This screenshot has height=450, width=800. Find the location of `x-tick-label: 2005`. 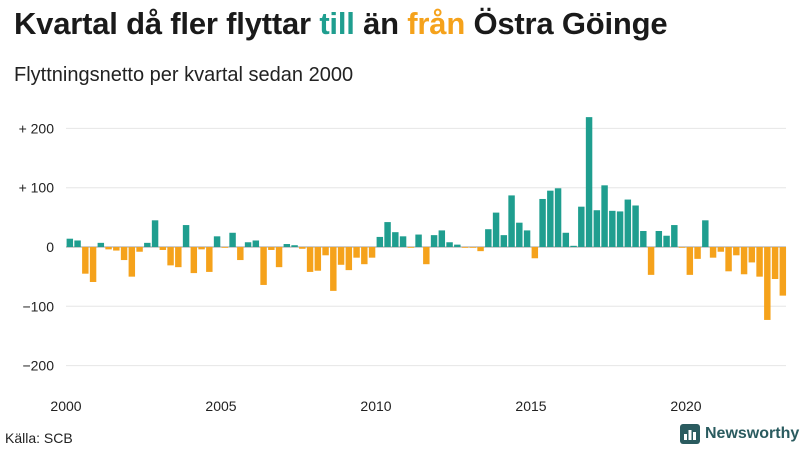

x-tick-label: 2005 is located at coordinates (220, 406).